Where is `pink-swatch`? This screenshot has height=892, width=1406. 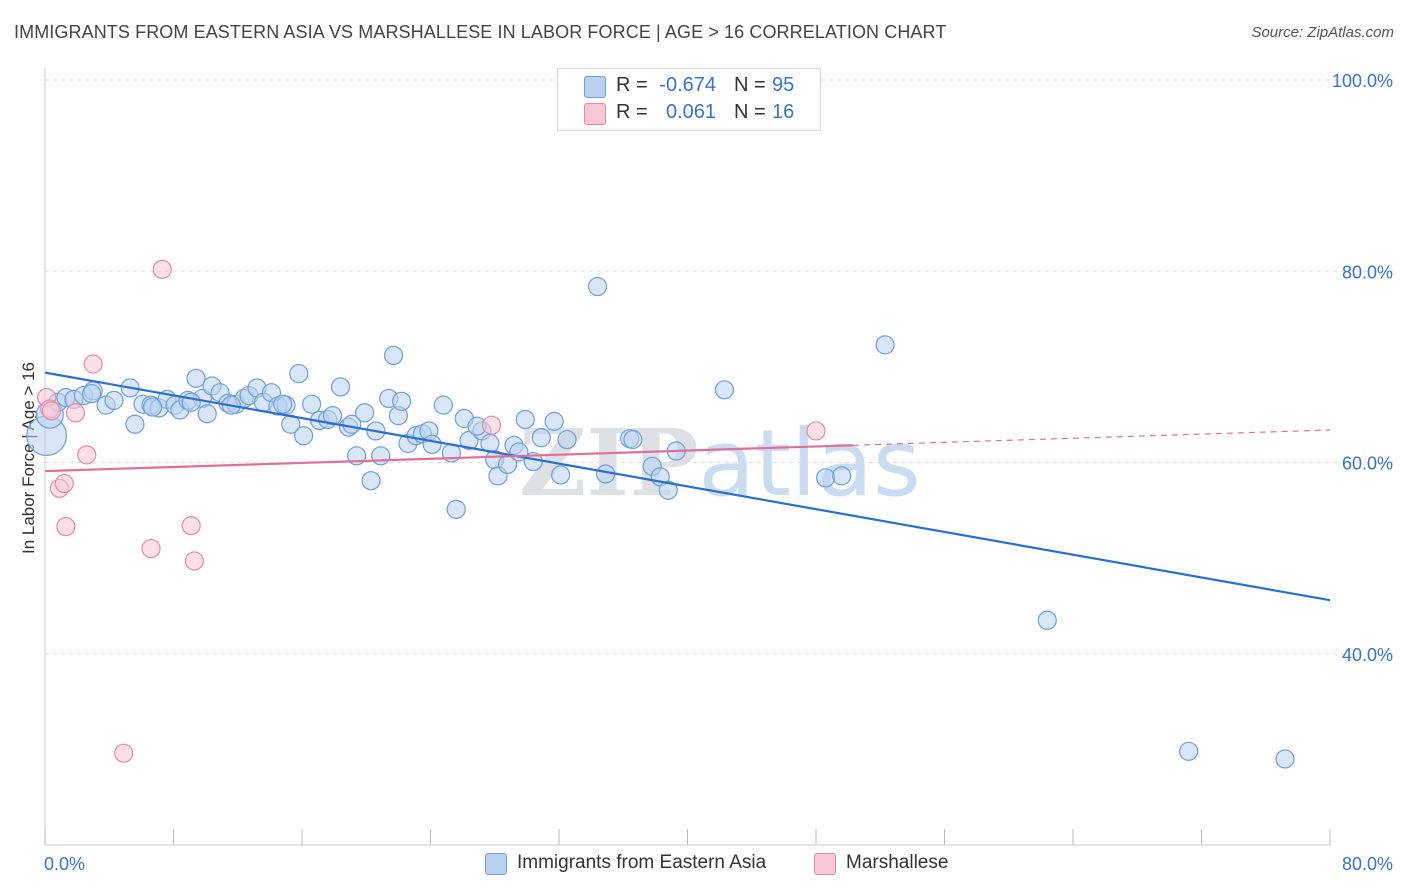
pink-swatch is located at coordinates (595, 114).